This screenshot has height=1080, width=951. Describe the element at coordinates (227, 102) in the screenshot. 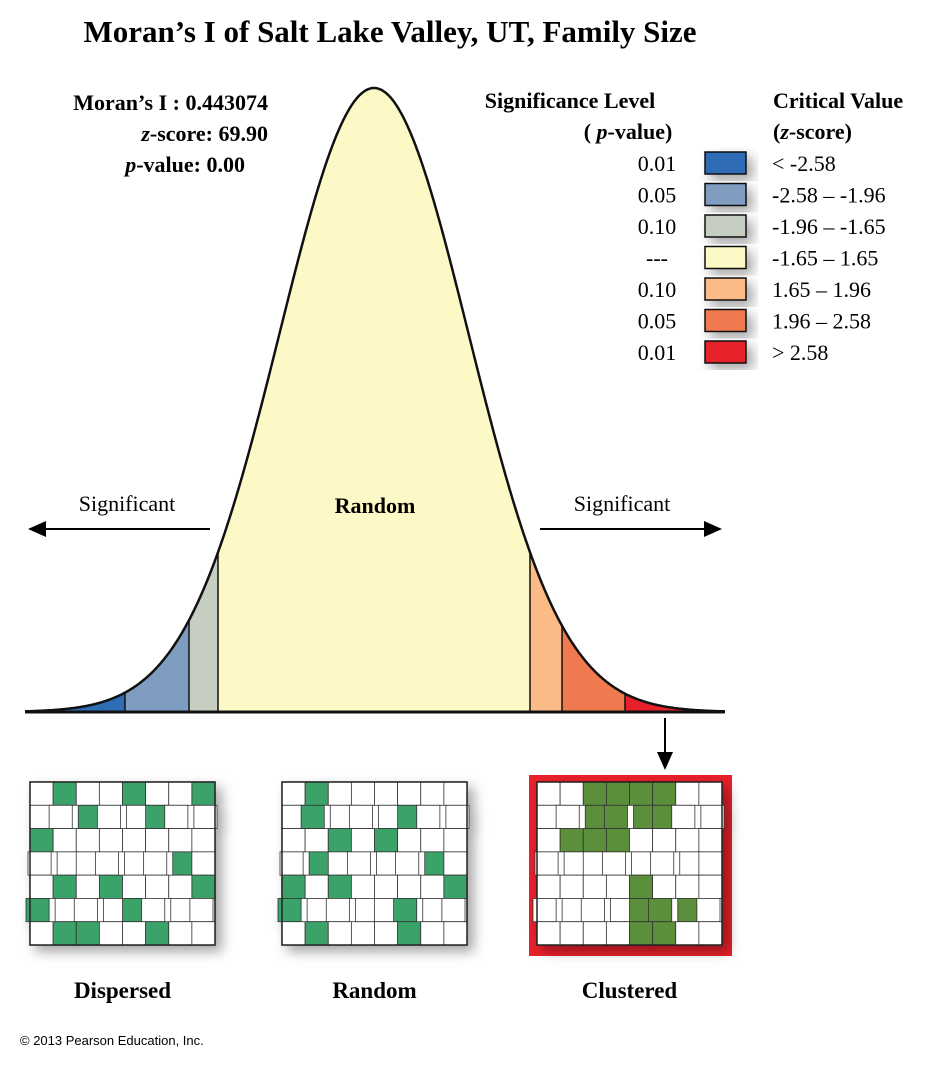

I see `value: 0.443074` at that location.